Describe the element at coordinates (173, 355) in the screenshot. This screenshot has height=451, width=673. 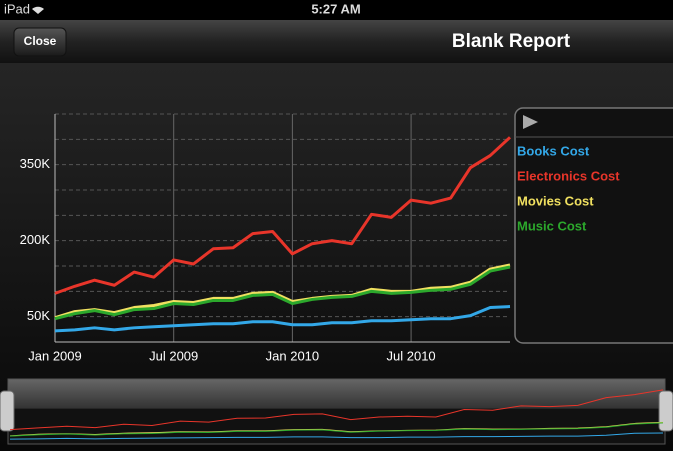
I see `x-tick-label: Jul 2009` at that location.